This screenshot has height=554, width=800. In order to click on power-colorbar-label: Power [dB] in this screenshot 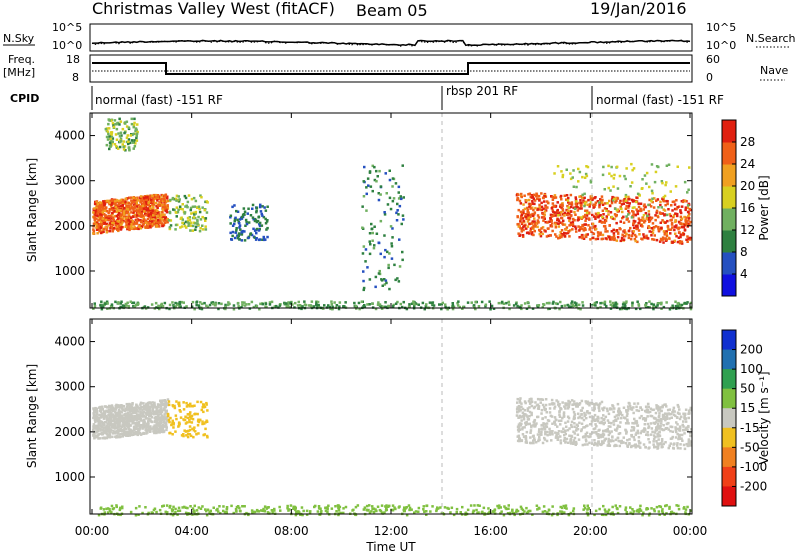, I will do `click(764, 207)`.